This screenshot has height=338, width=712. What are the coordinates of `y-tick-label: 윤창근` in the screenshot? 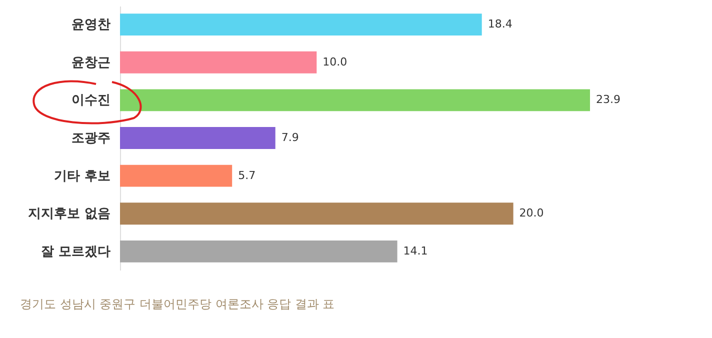 It's located at (91, 62).